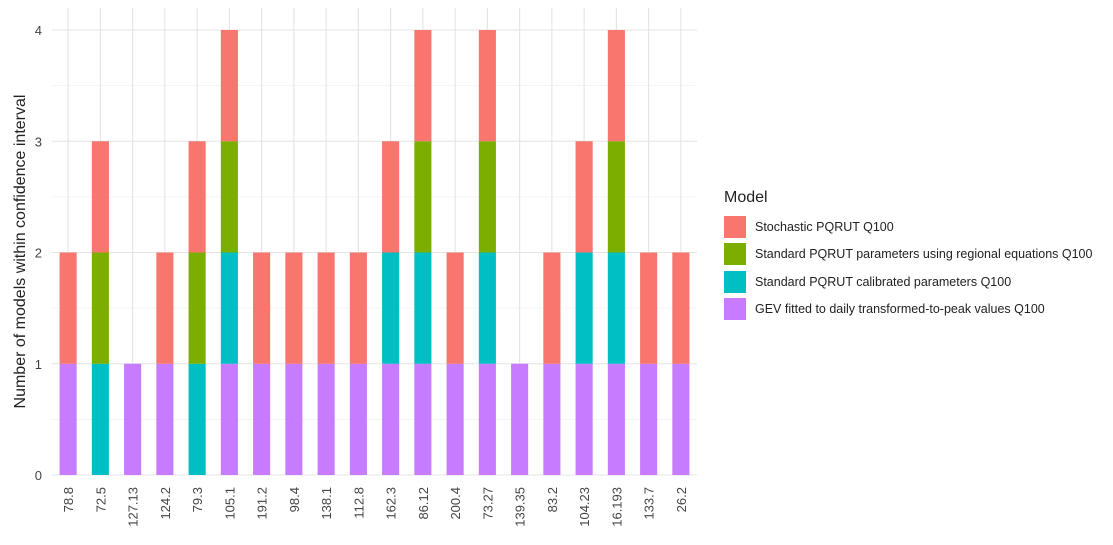 This screenshot has height=545, width=1113. Describe the element at coordinates (391, 503) in the screenshot. I see `x-tick-label: 162.3` at that location.